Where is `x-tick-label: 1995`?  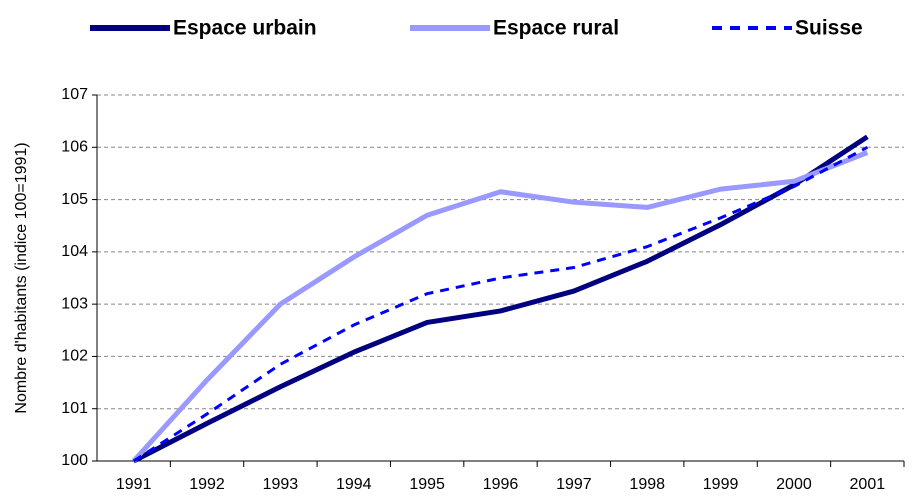
x-tick-label: 1995 is located at coordinates (427, 484).